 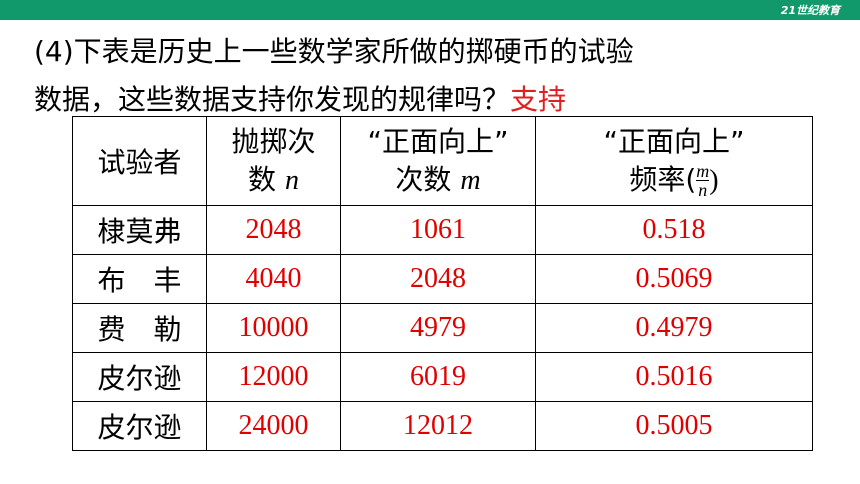 I want to click on data-row: 皮尔逊 24000 12012 0.5005, so click(x=442, y=426).